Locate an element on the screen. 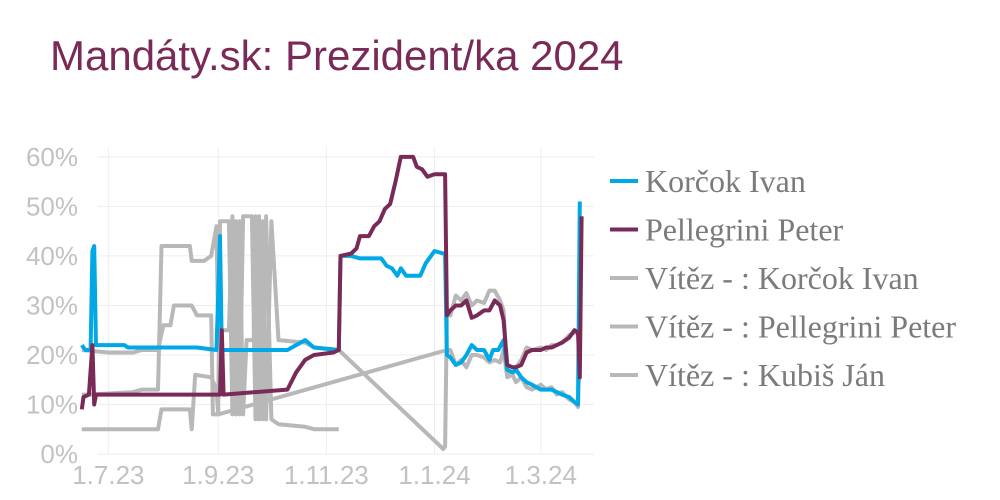  x-tick-label: 1.3.24 is located at coordinates (541, 475).